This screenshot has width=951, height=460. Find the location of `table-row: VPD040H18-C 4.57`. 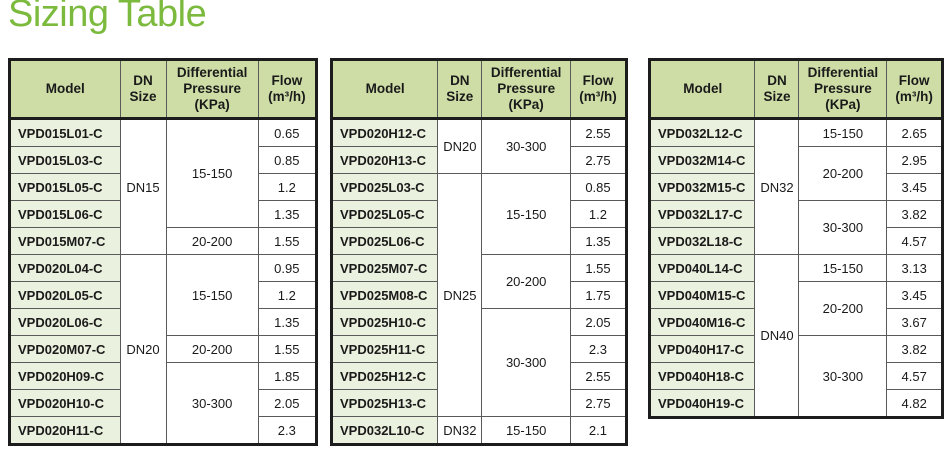

table-row: VPD040H18-C 4.57 is located at coordinates (795, 376).